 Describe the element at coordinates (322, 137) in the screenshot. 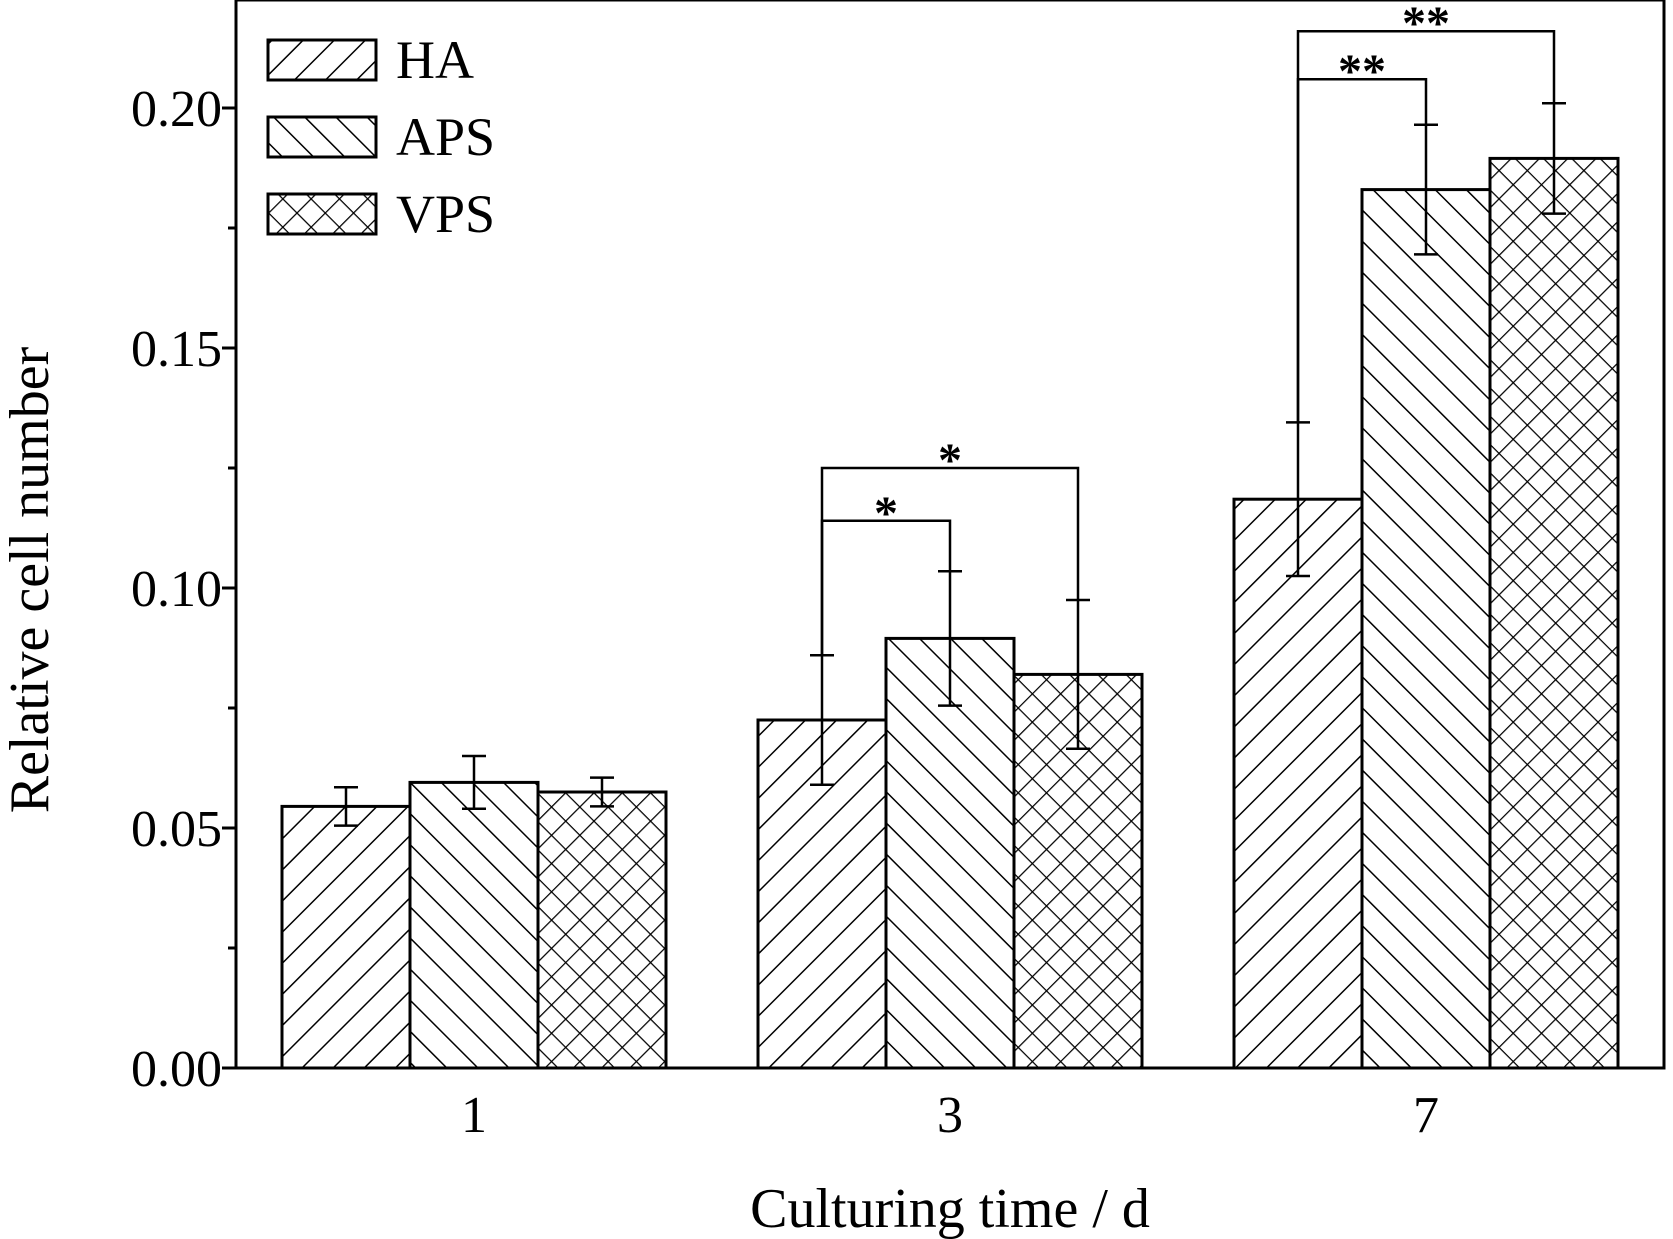

I see `legend-swatch-aps` at that location.